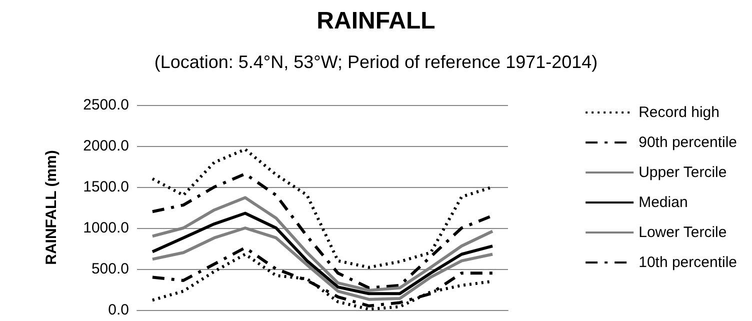  I want to click on legend-label: 10th percentile, so click(688, 262).